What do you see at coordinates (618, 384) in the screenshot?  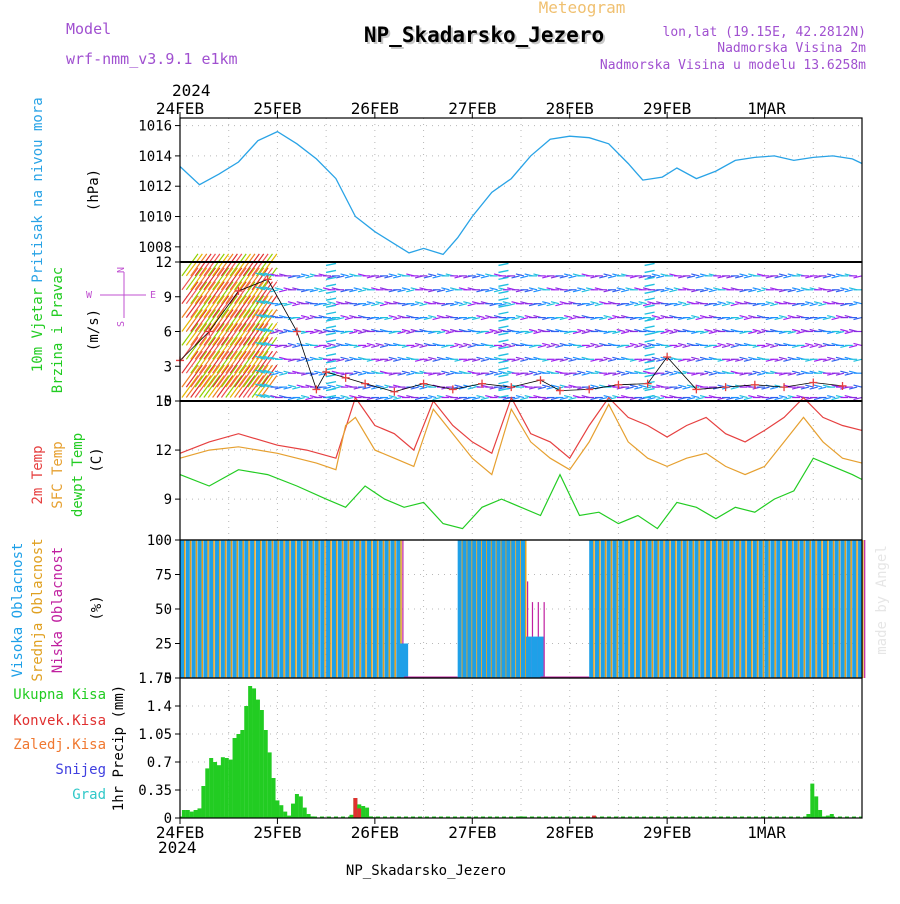 I see `wind-speed-marker` at bounding box center [618, 384].